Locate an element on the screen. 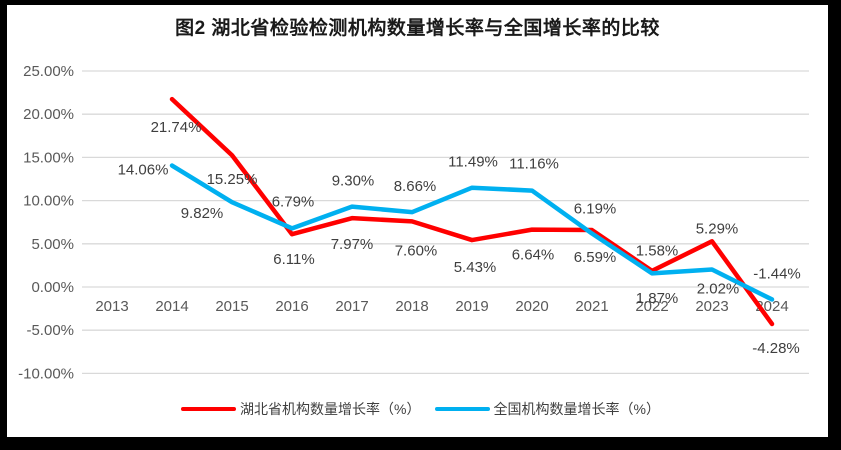 The height and width of the screenshot is (450, 841). y-axis-tick-label: 20.00% is located at coordinates (48, 114).